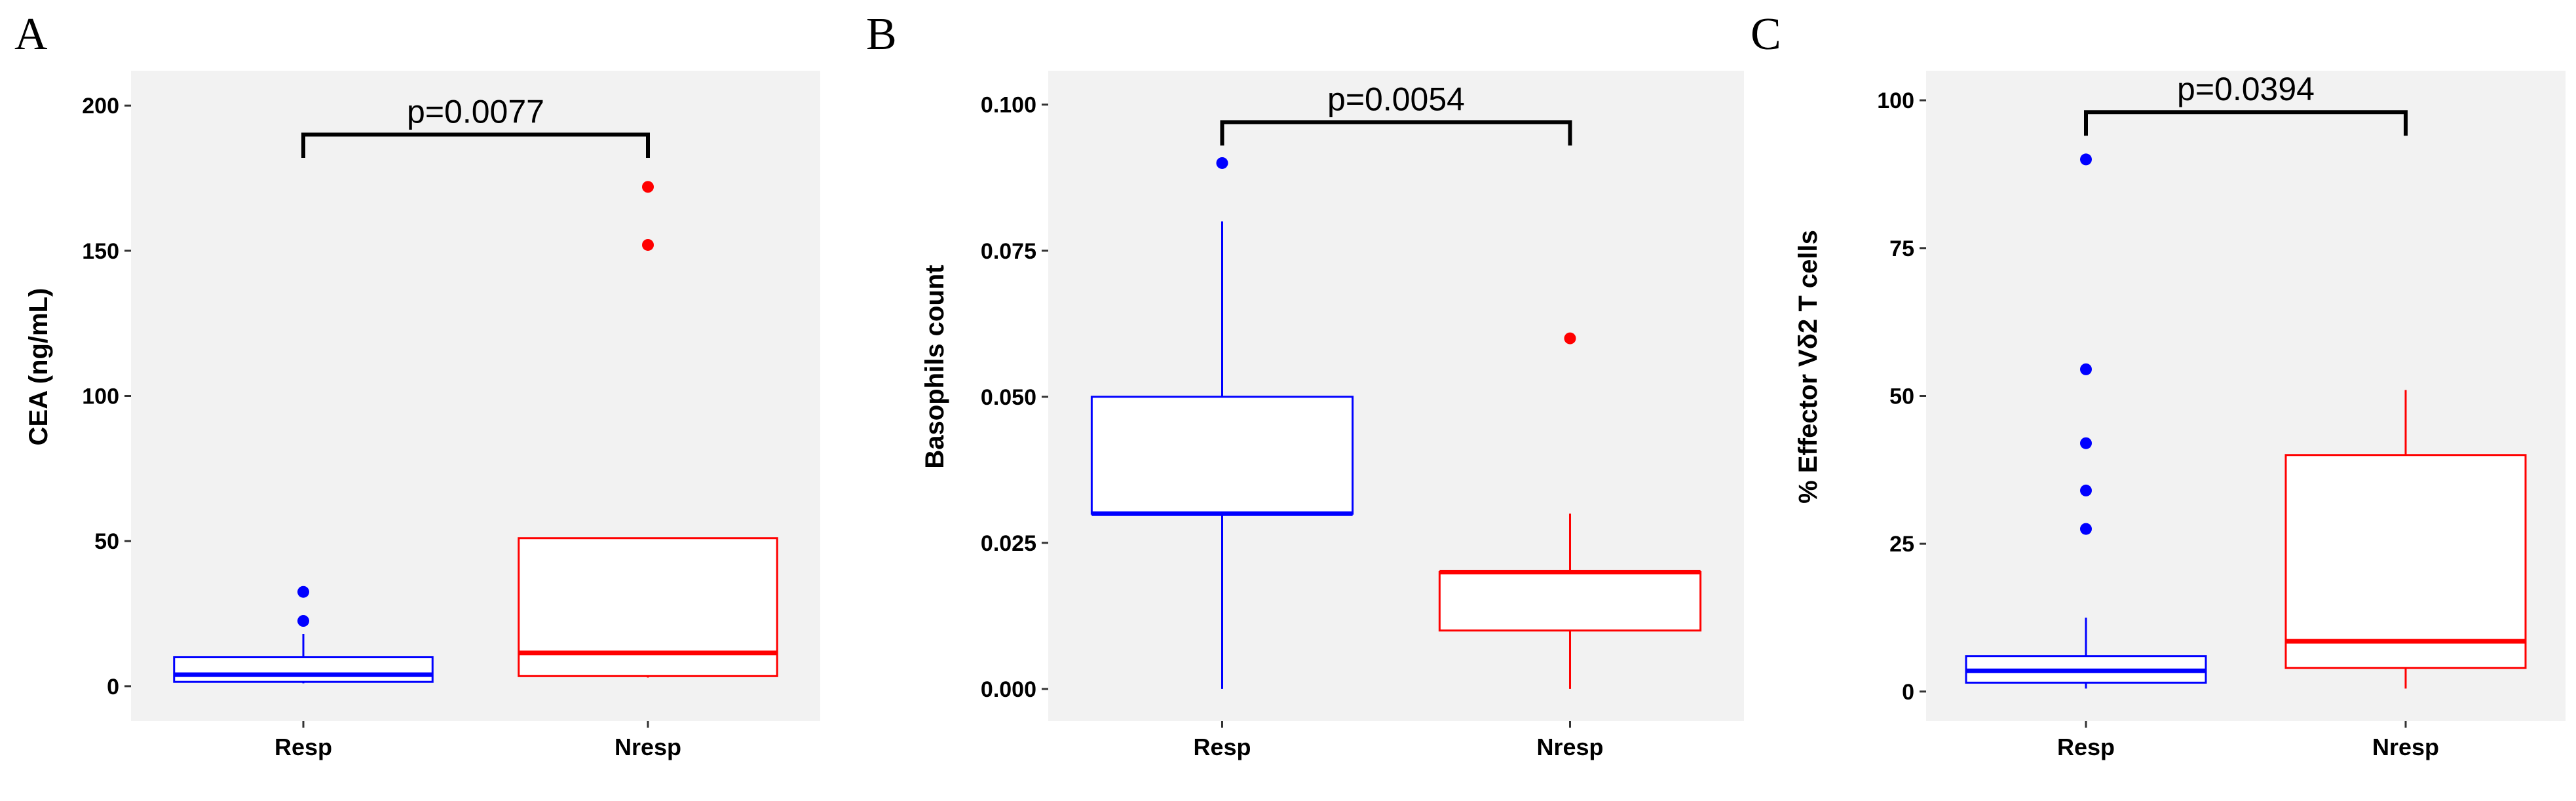  I want to click on panel-letter: A, so click(31, 34).